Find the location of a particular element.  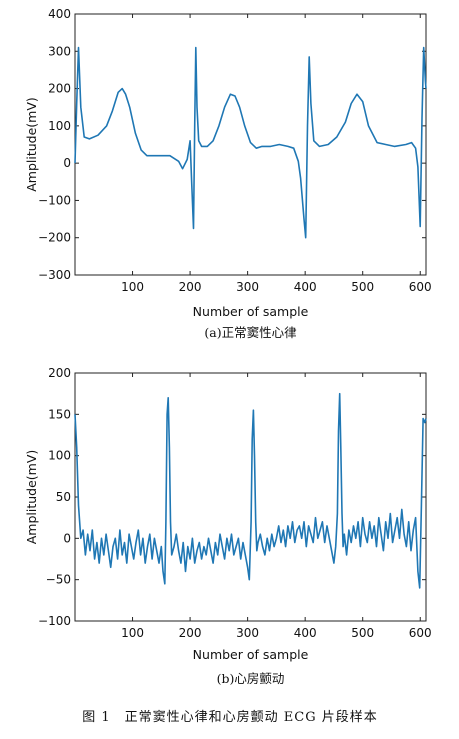

y-tick-label: 400 is located at coordinates (59, 14).